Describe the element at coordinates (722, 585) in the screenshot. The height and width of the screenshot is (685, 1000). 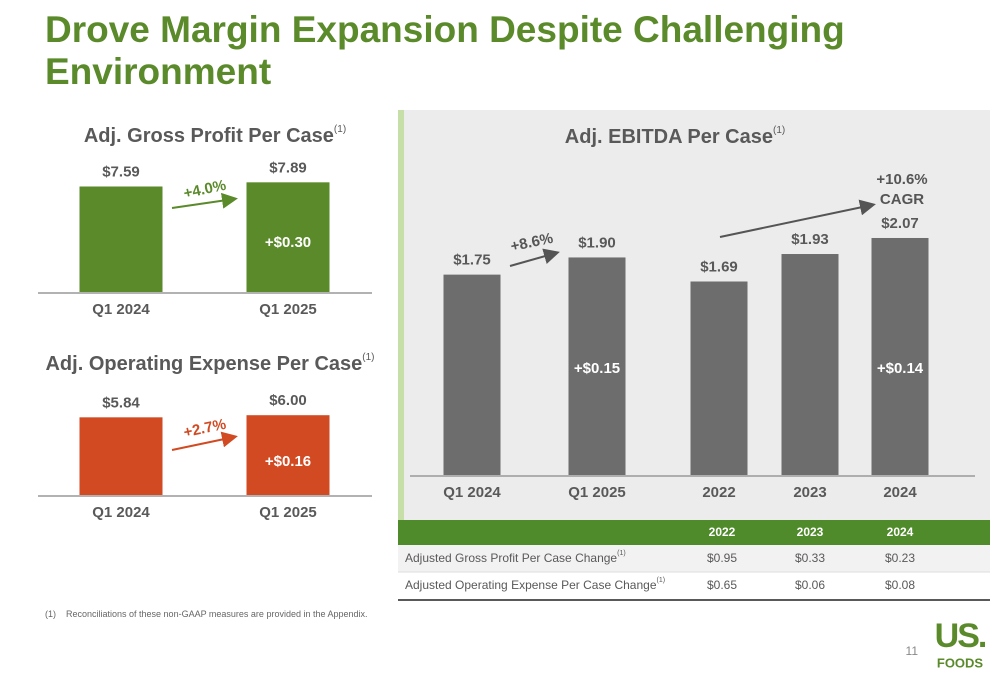
I see `cell: $0.65` at that location.